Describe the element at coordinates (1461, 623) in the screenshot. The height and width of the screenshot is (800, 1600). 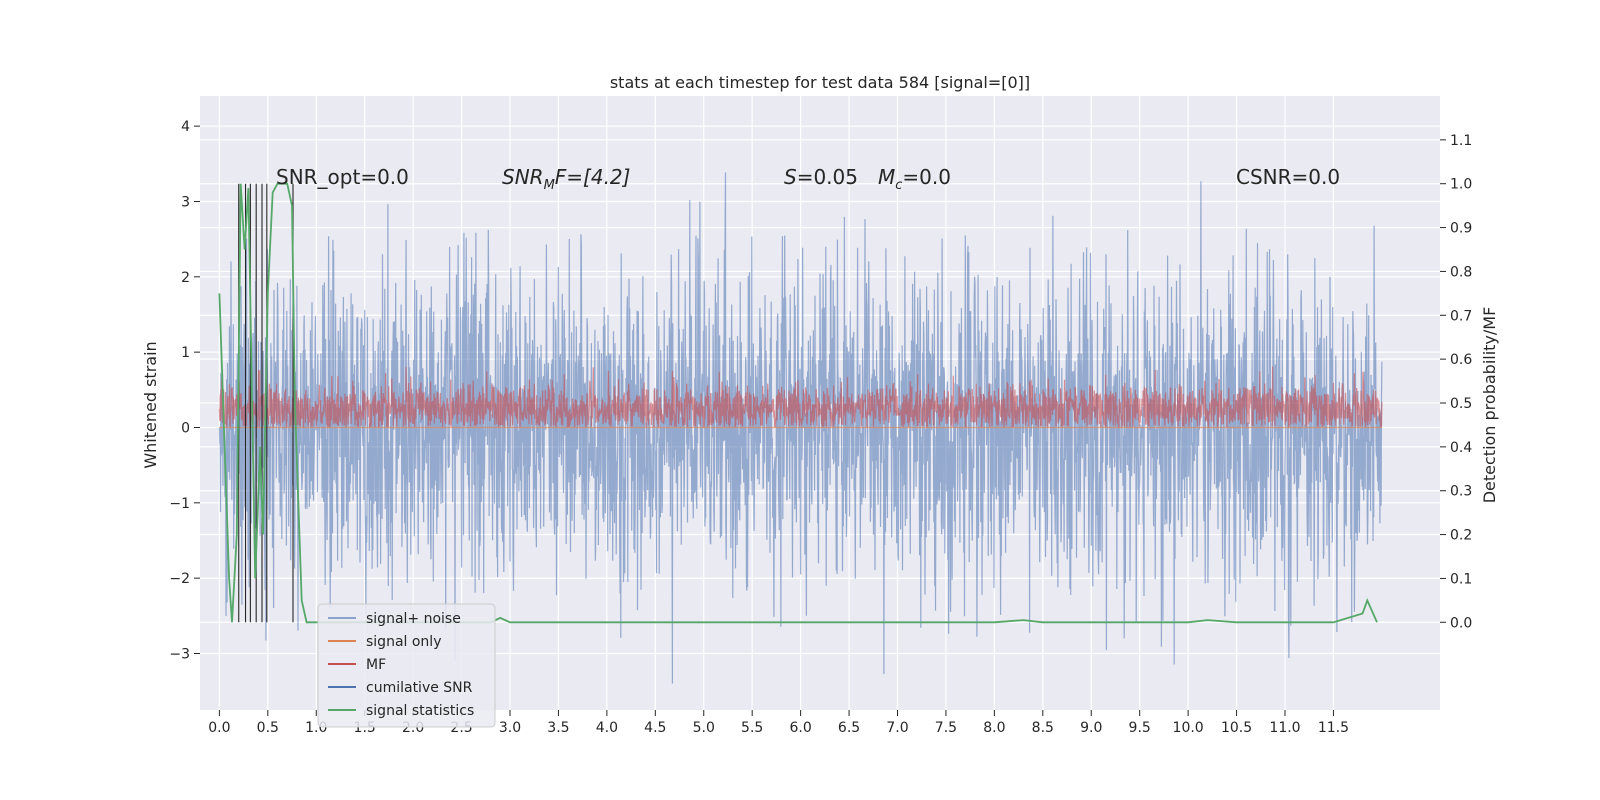
I see `y2-tick-label: 0.0` at that location.